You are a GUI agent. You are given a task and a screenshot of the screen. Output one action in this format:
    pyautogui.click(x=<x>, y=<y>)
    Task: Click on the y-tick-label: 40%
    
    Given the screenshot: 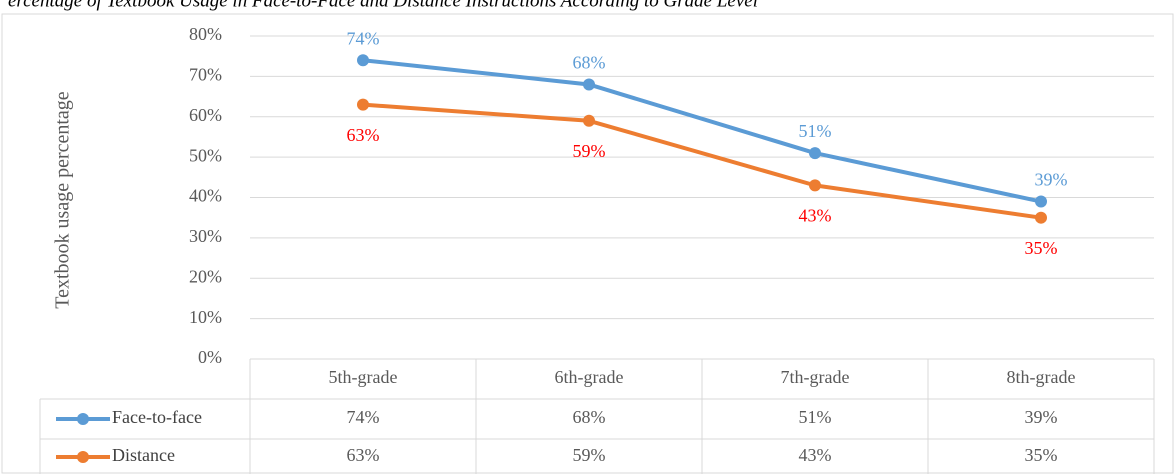 What is the action you would take?
    pyautogui.click(x=205, y=196)
    